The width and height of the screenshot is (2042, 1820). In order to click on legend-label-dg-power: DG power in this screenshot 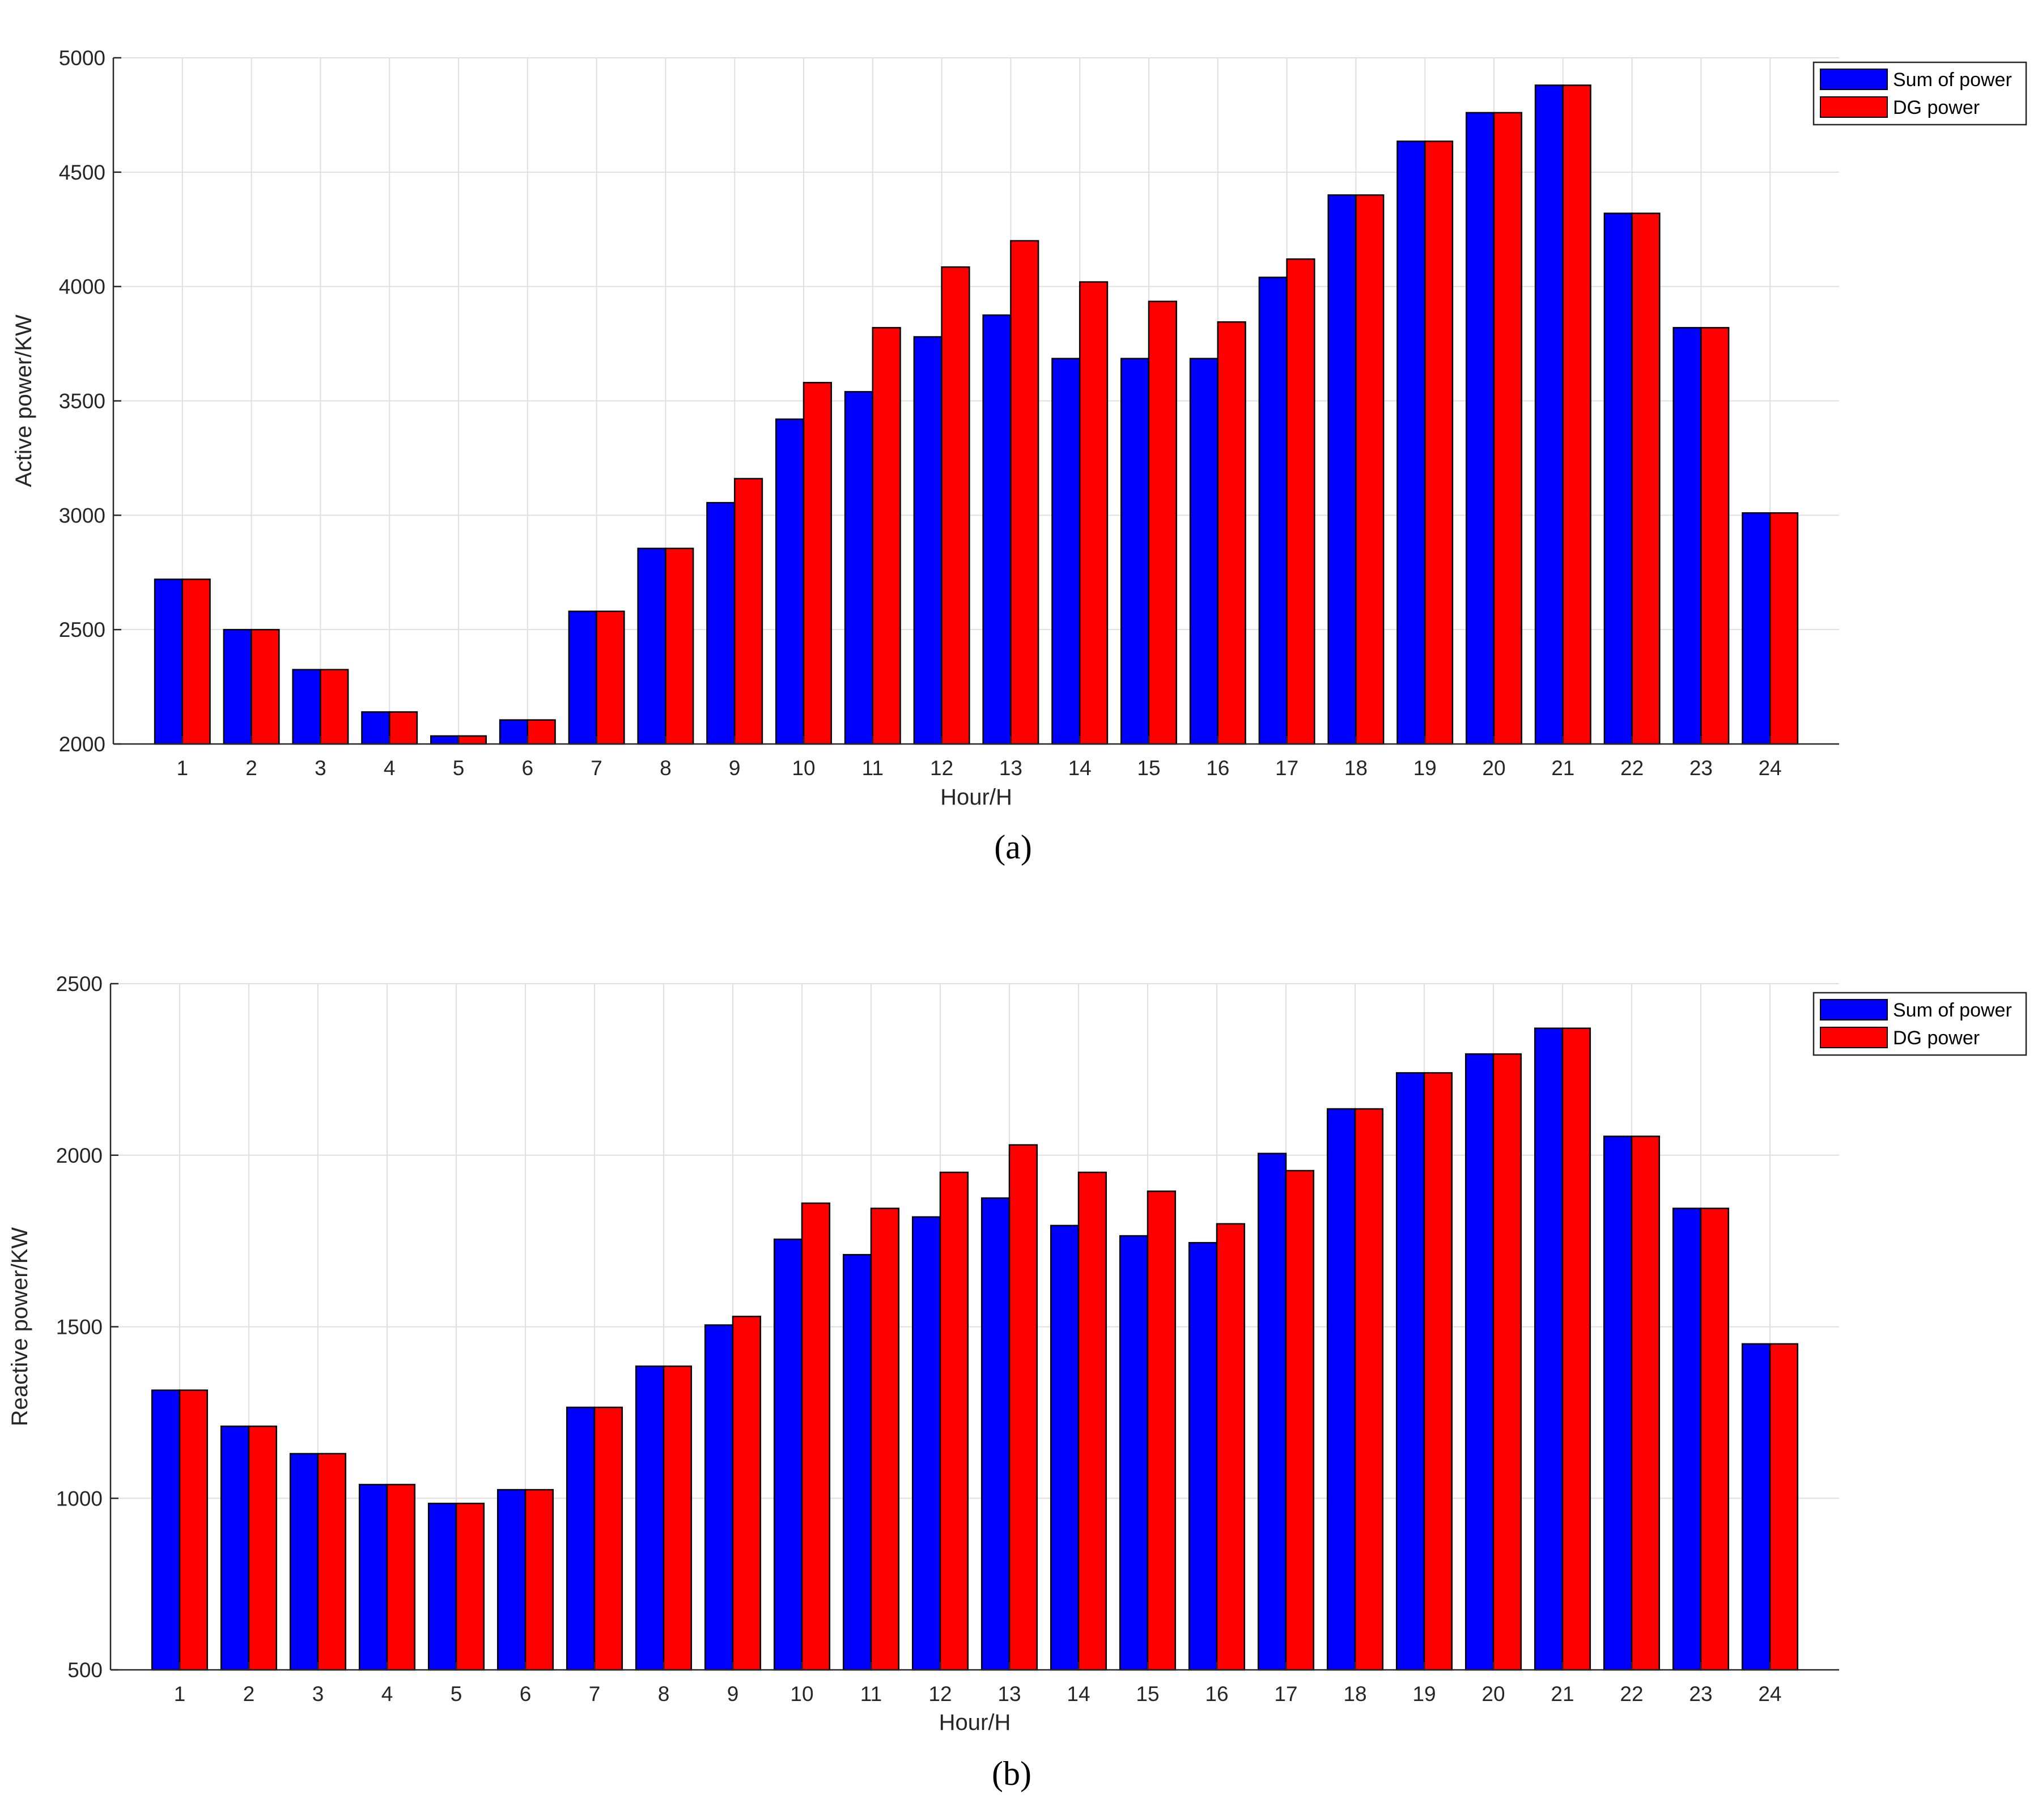, I will do `click(1936, 1038)`.